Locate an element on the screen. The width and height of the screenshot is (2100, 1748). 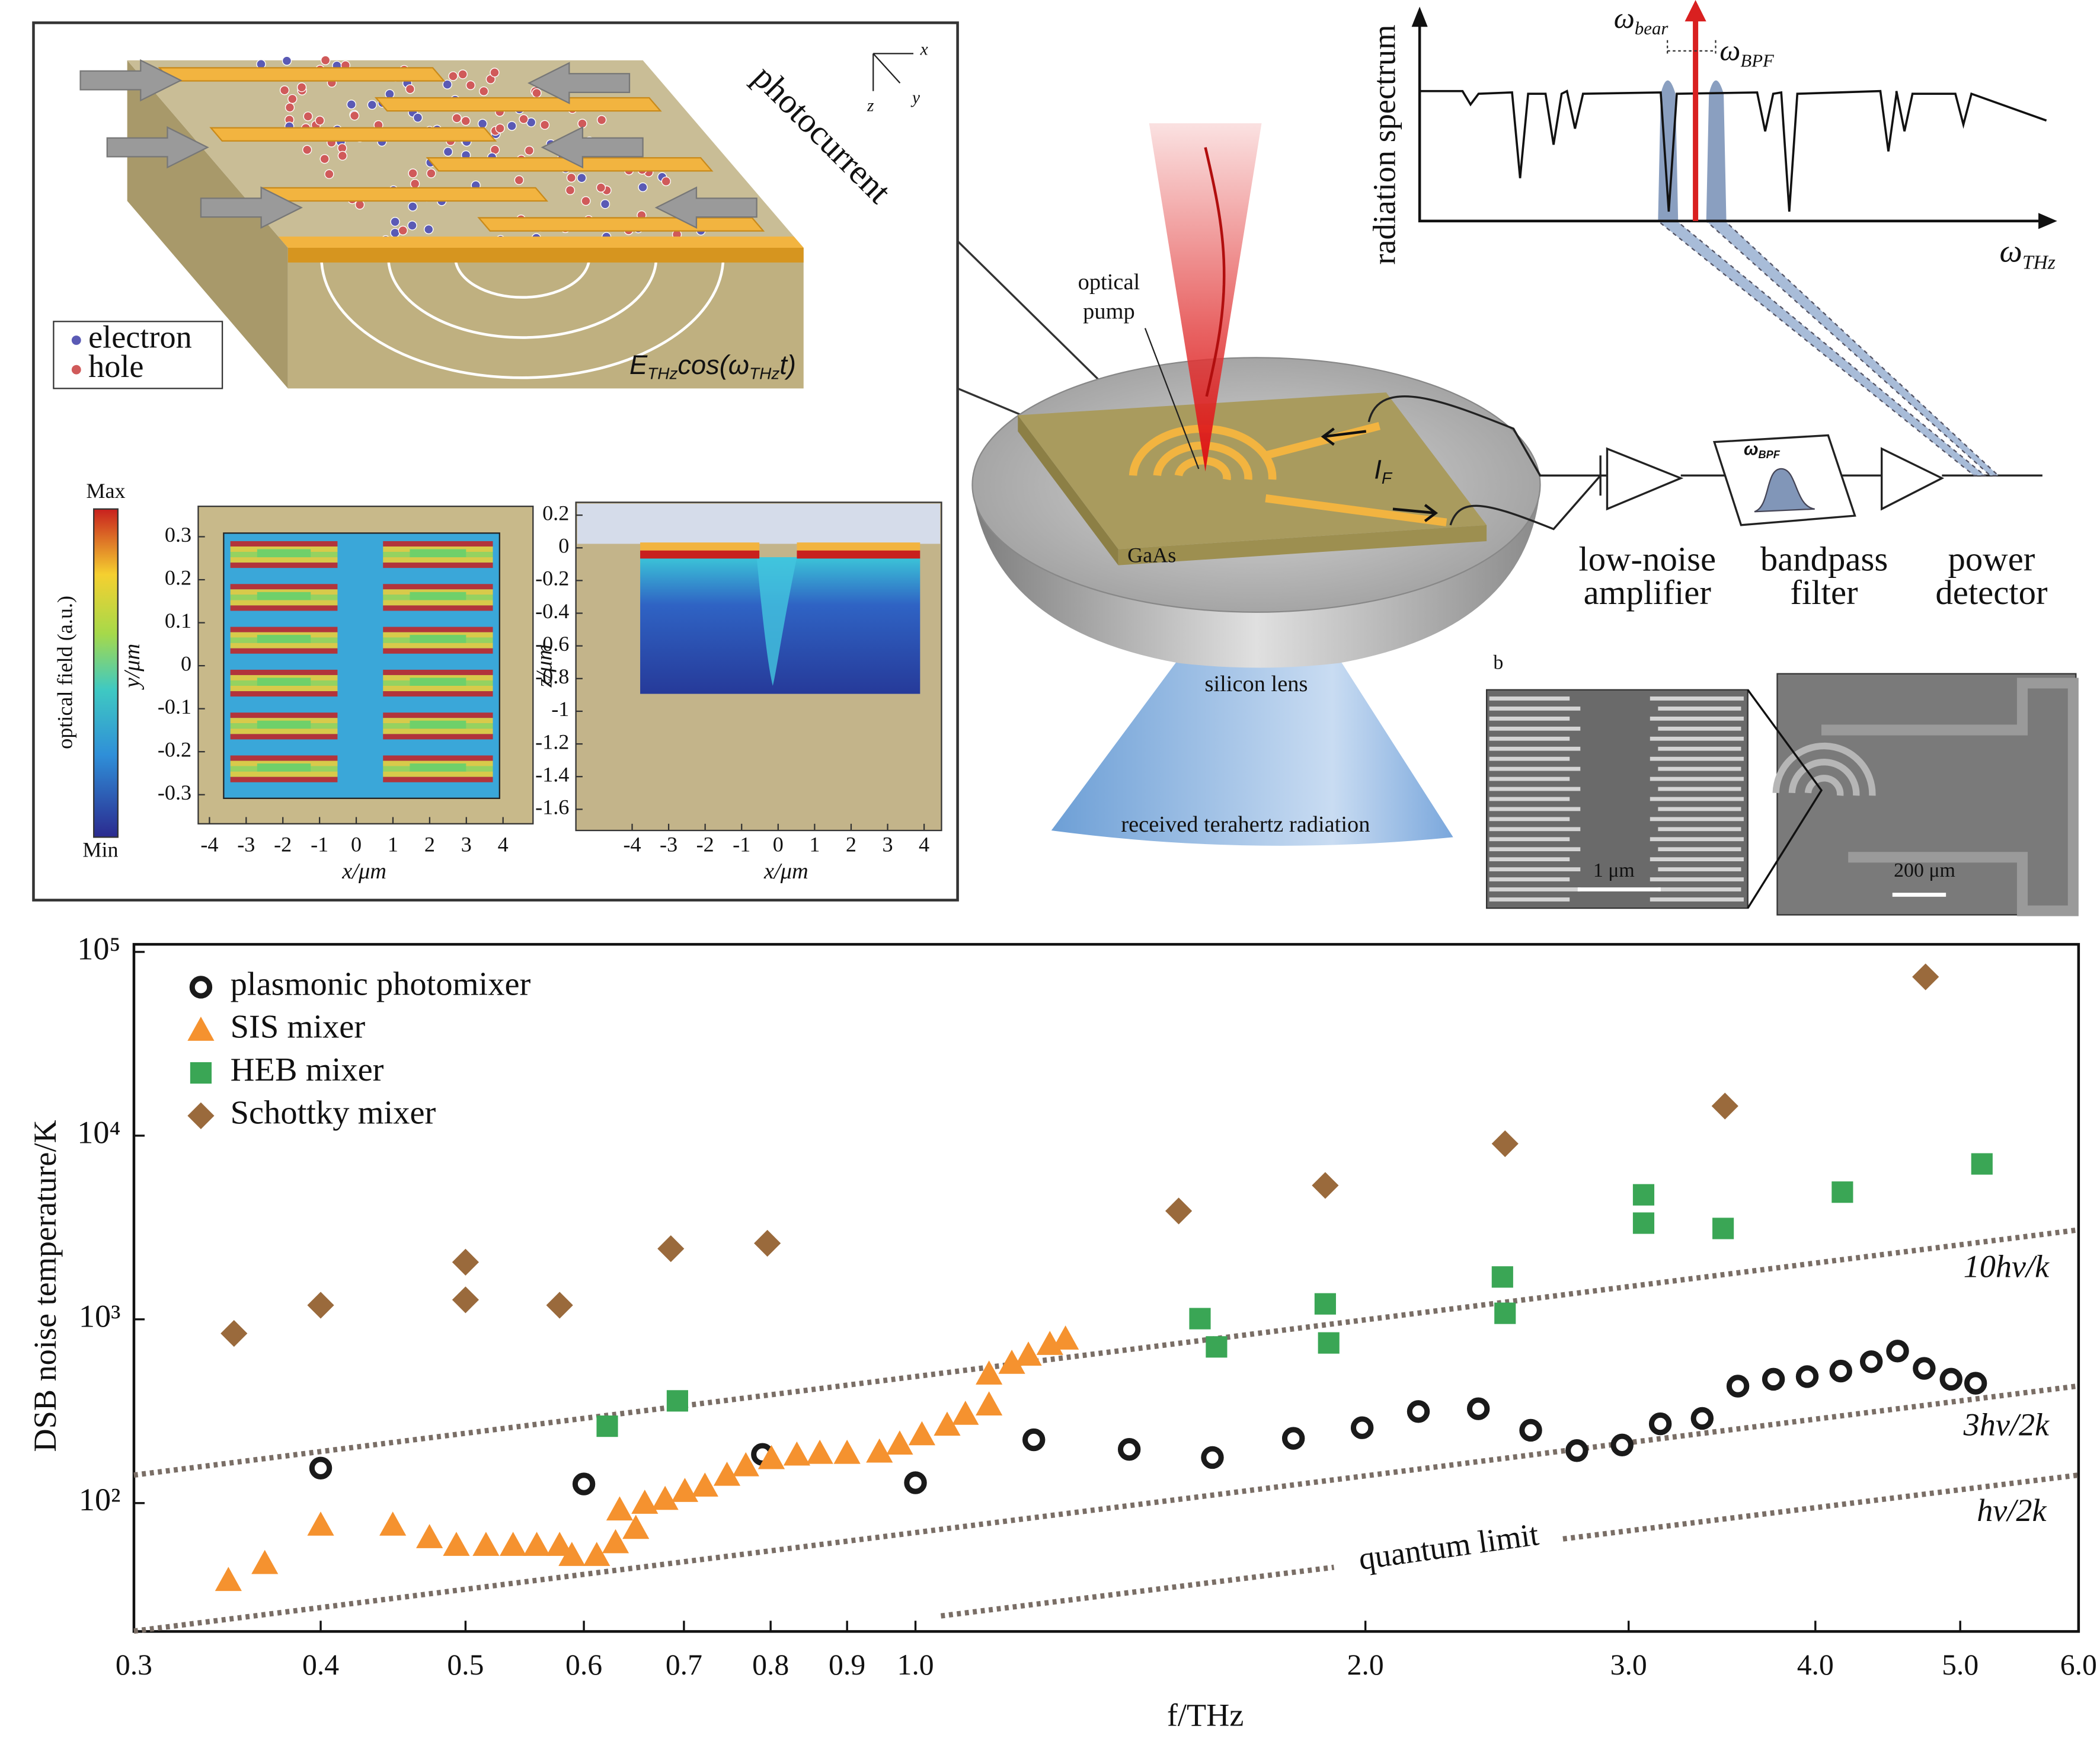
text-part: ω is located at coordinates (1624, 18).